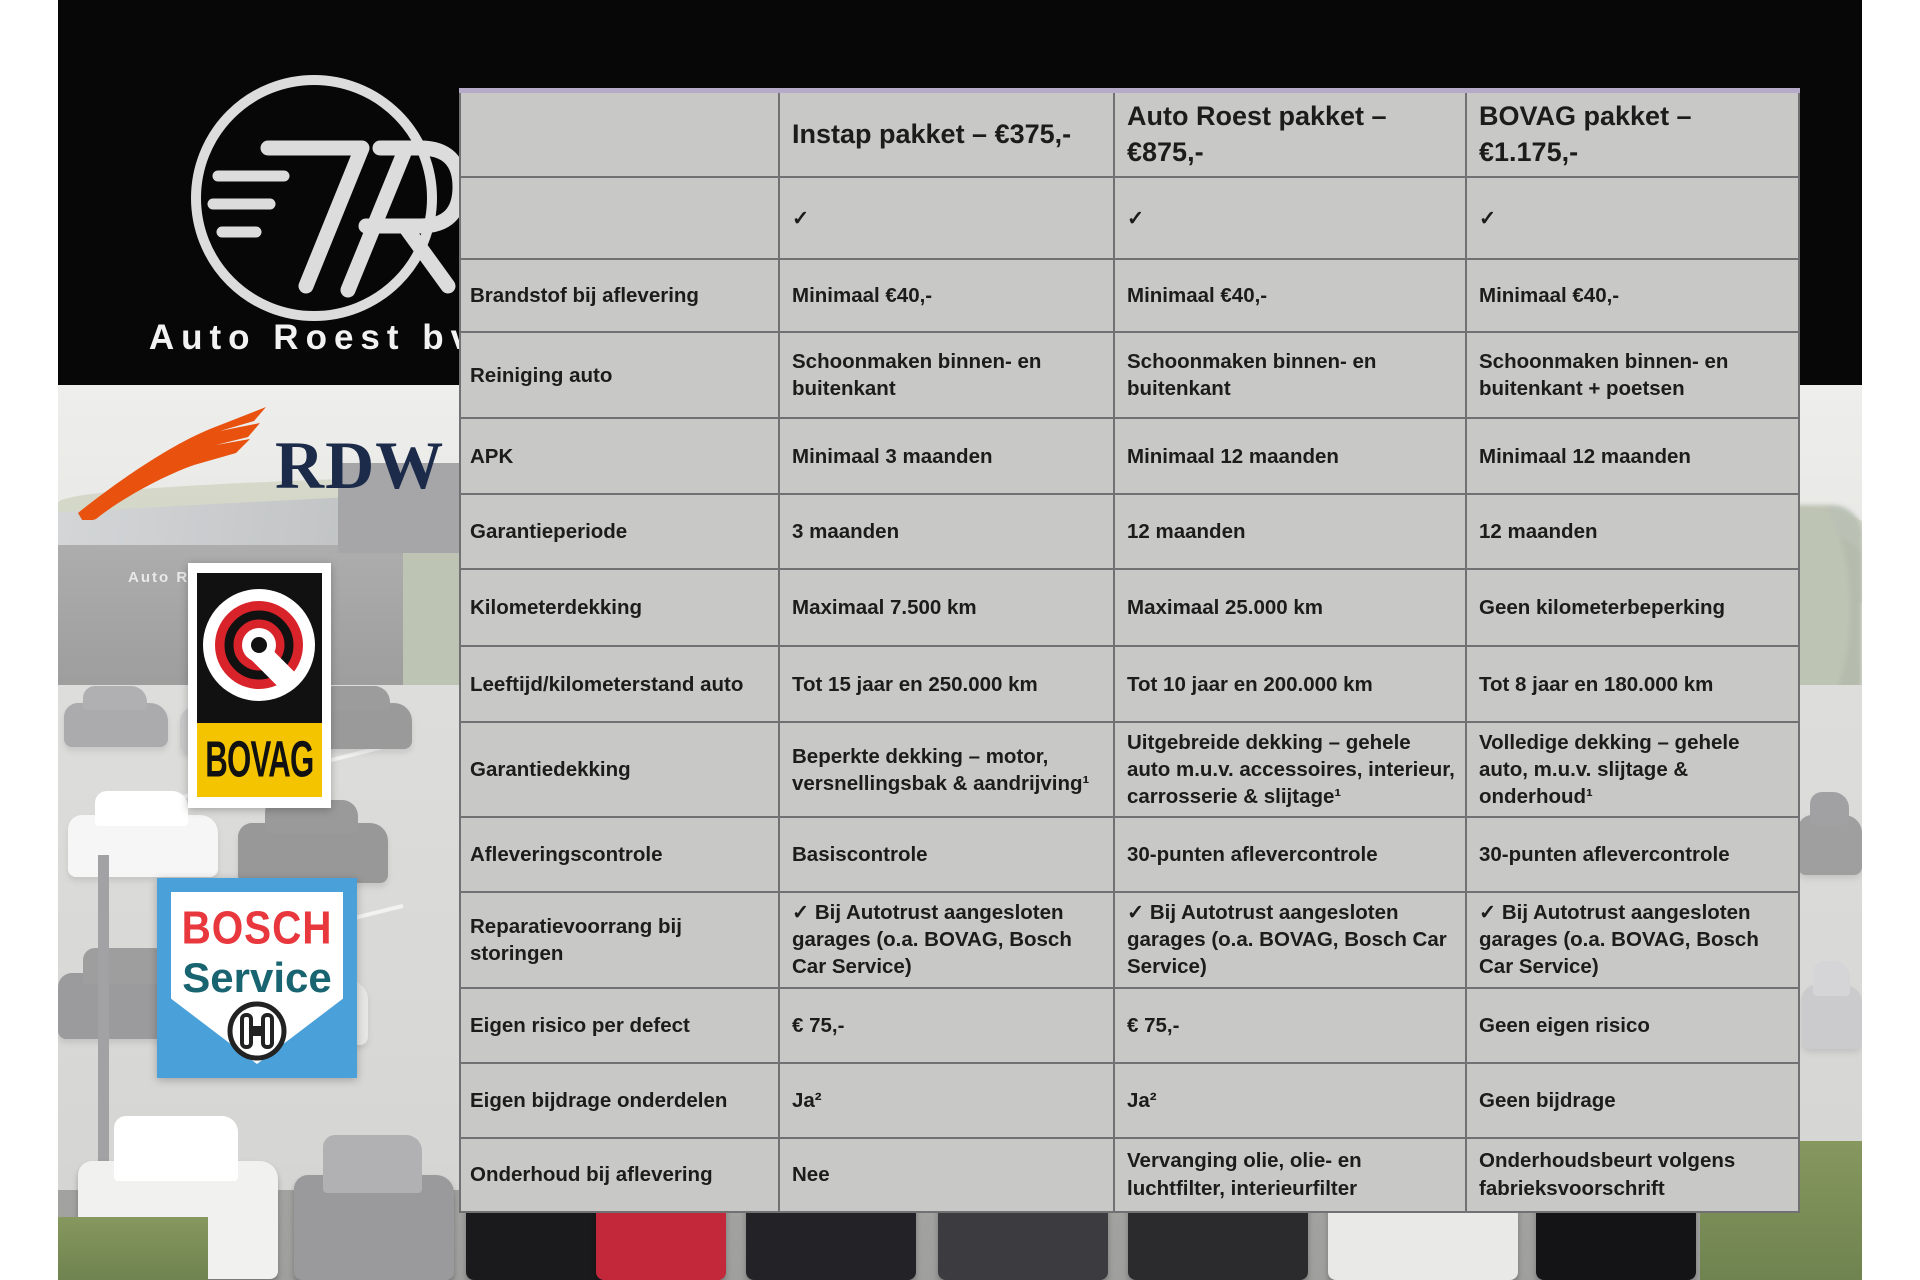 The height and width of the screenshot is (1280, 1920). What do you see at coordinates (946, 608) in the screenshot?
I see `value-cell: Maximaal 7.500 km` at bounding box center [946, 608].